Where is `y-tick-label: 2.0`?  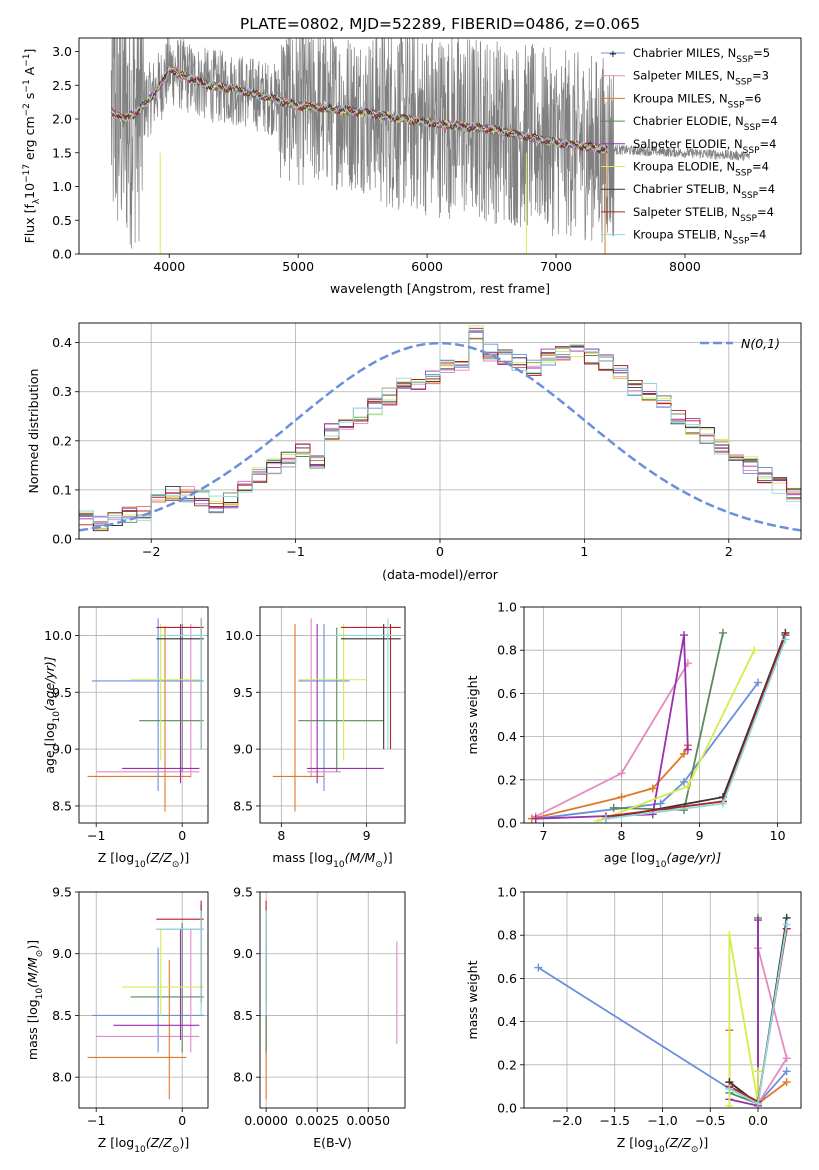 y-tick-label: 2.0 is located at coordinates (62, 119).